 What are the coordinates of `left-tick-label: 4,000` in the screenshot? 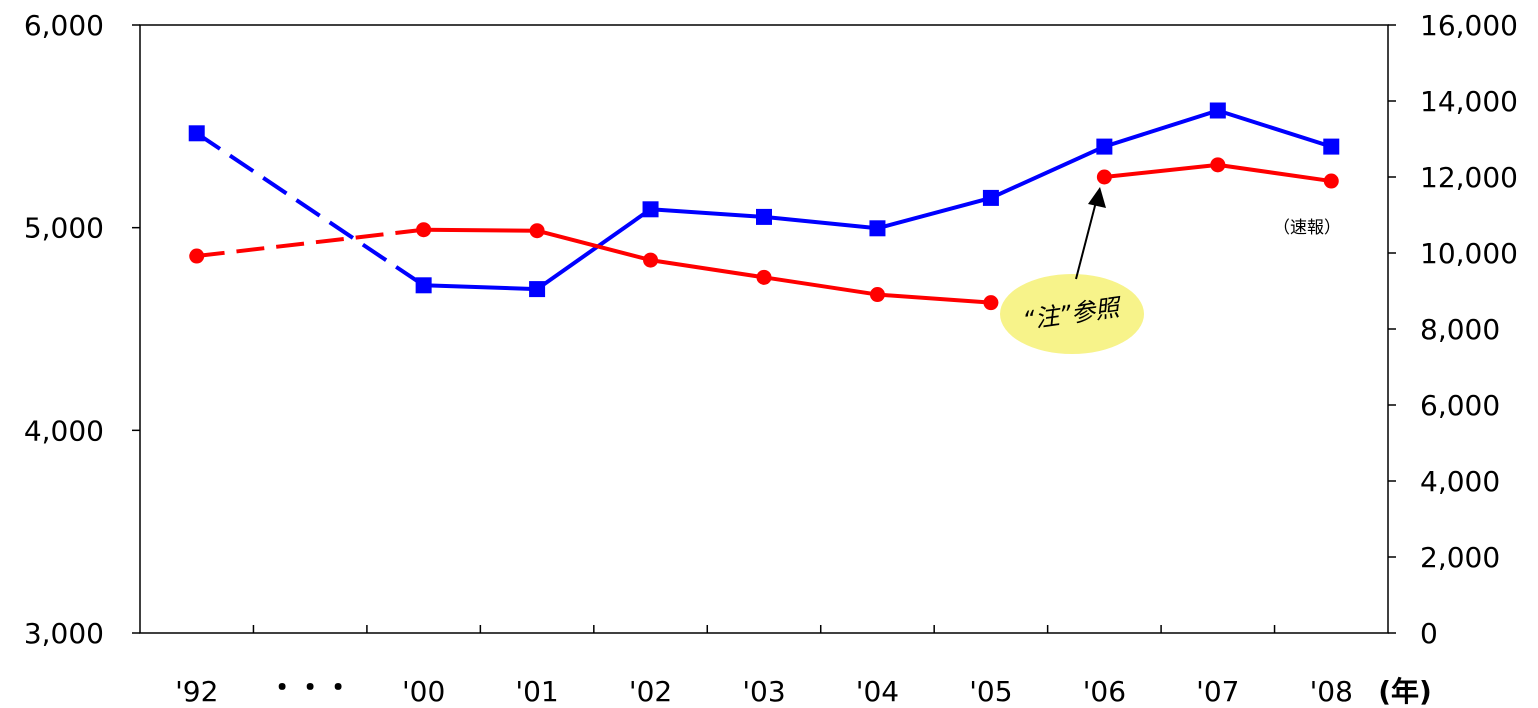 It's located at (64, 430).